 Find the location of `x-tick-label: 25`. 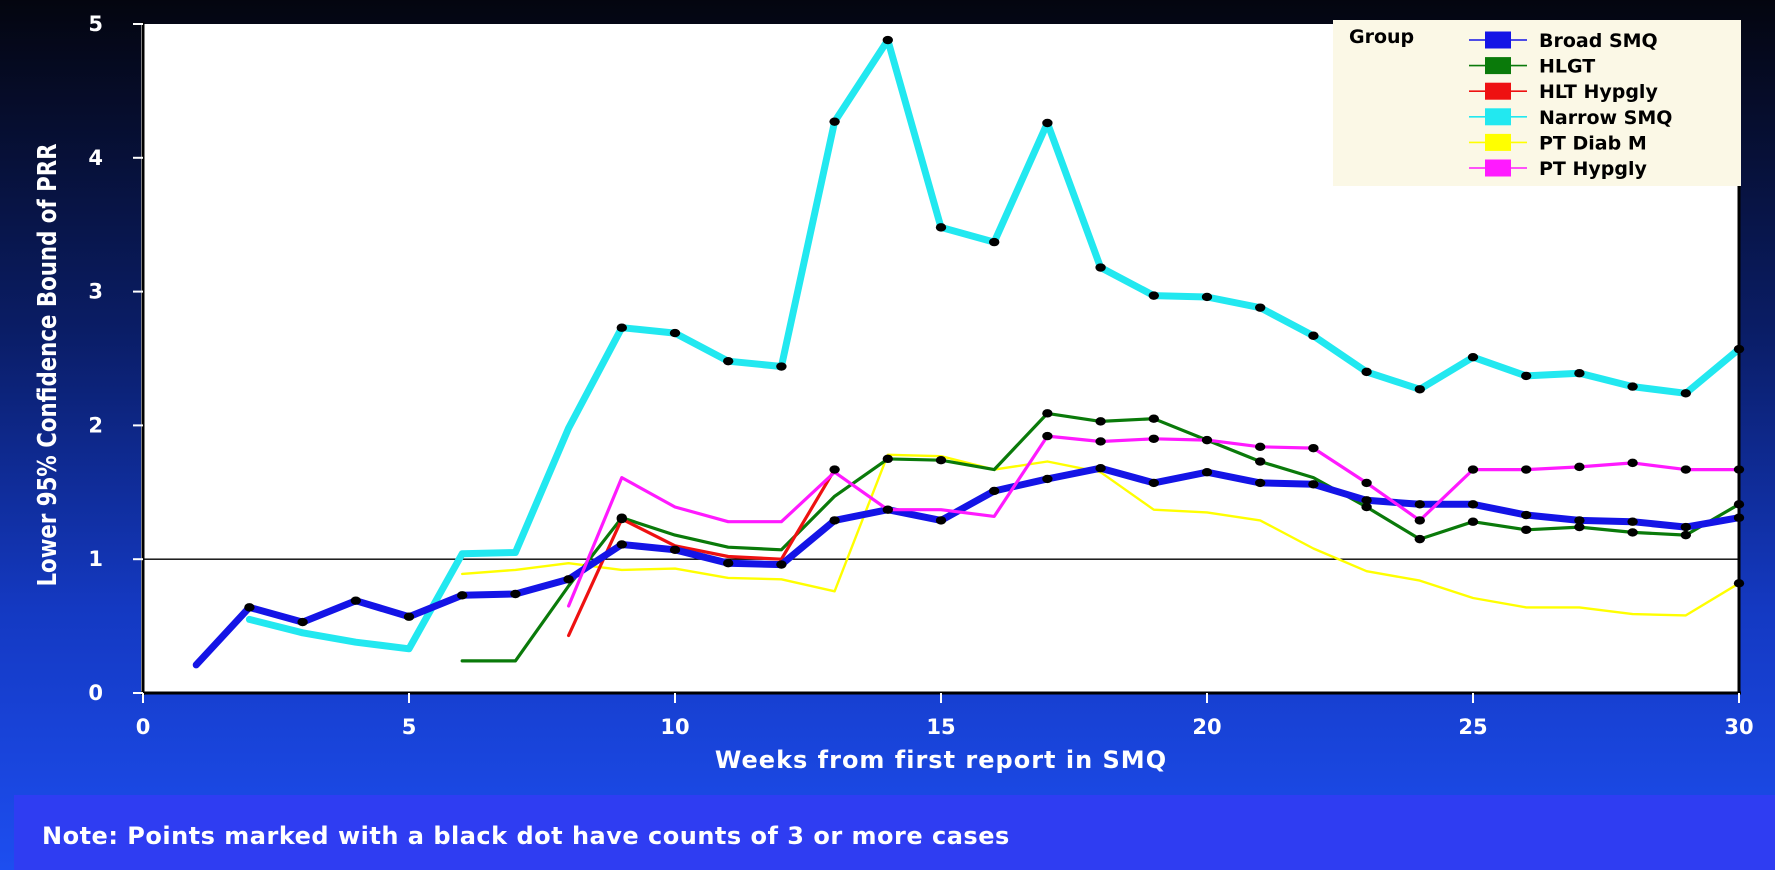

x-tick-label: 25 is located at coordinates (1472, 727).